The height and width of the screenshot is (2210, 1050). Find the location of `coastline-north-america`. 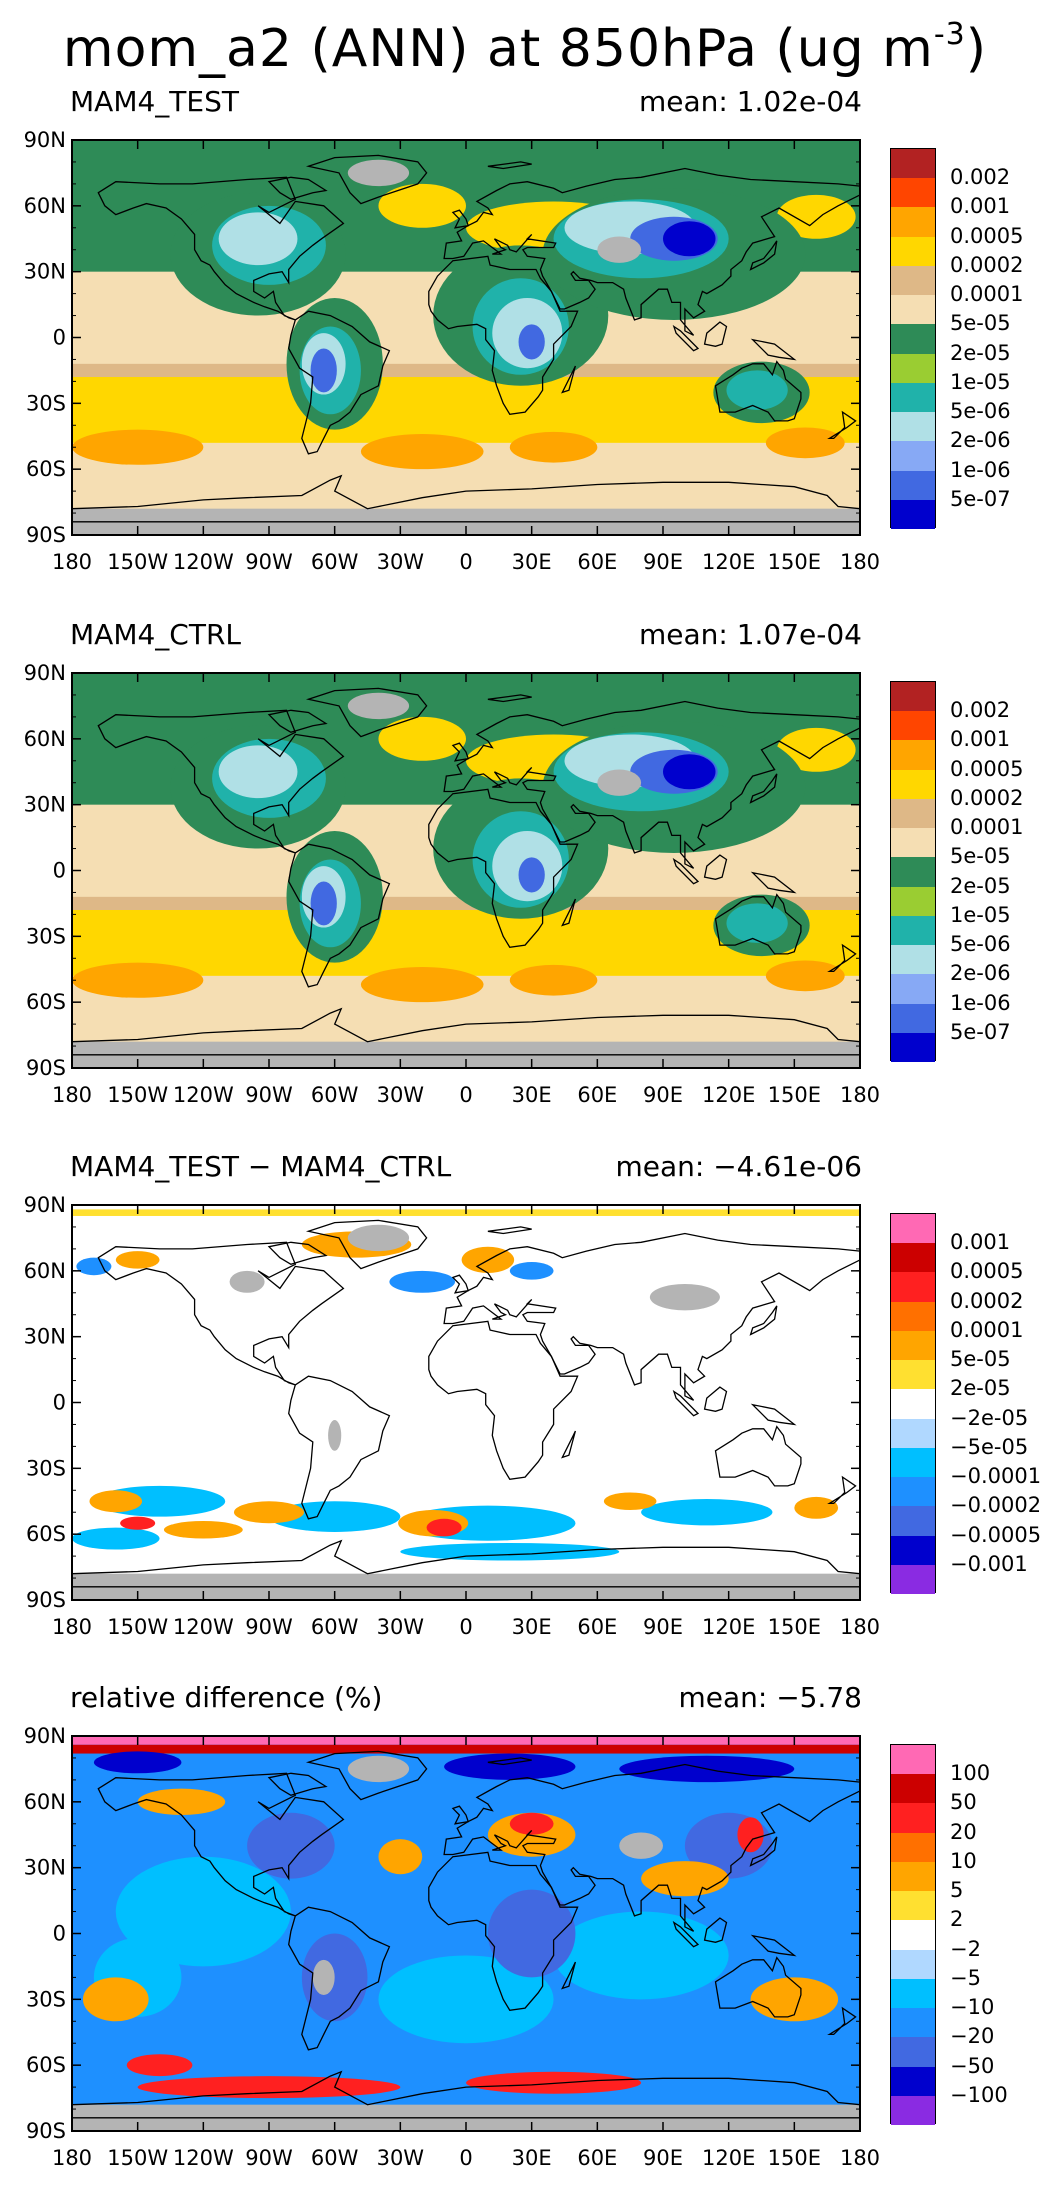

coastline-north-america is located at coordinates (221, 781).